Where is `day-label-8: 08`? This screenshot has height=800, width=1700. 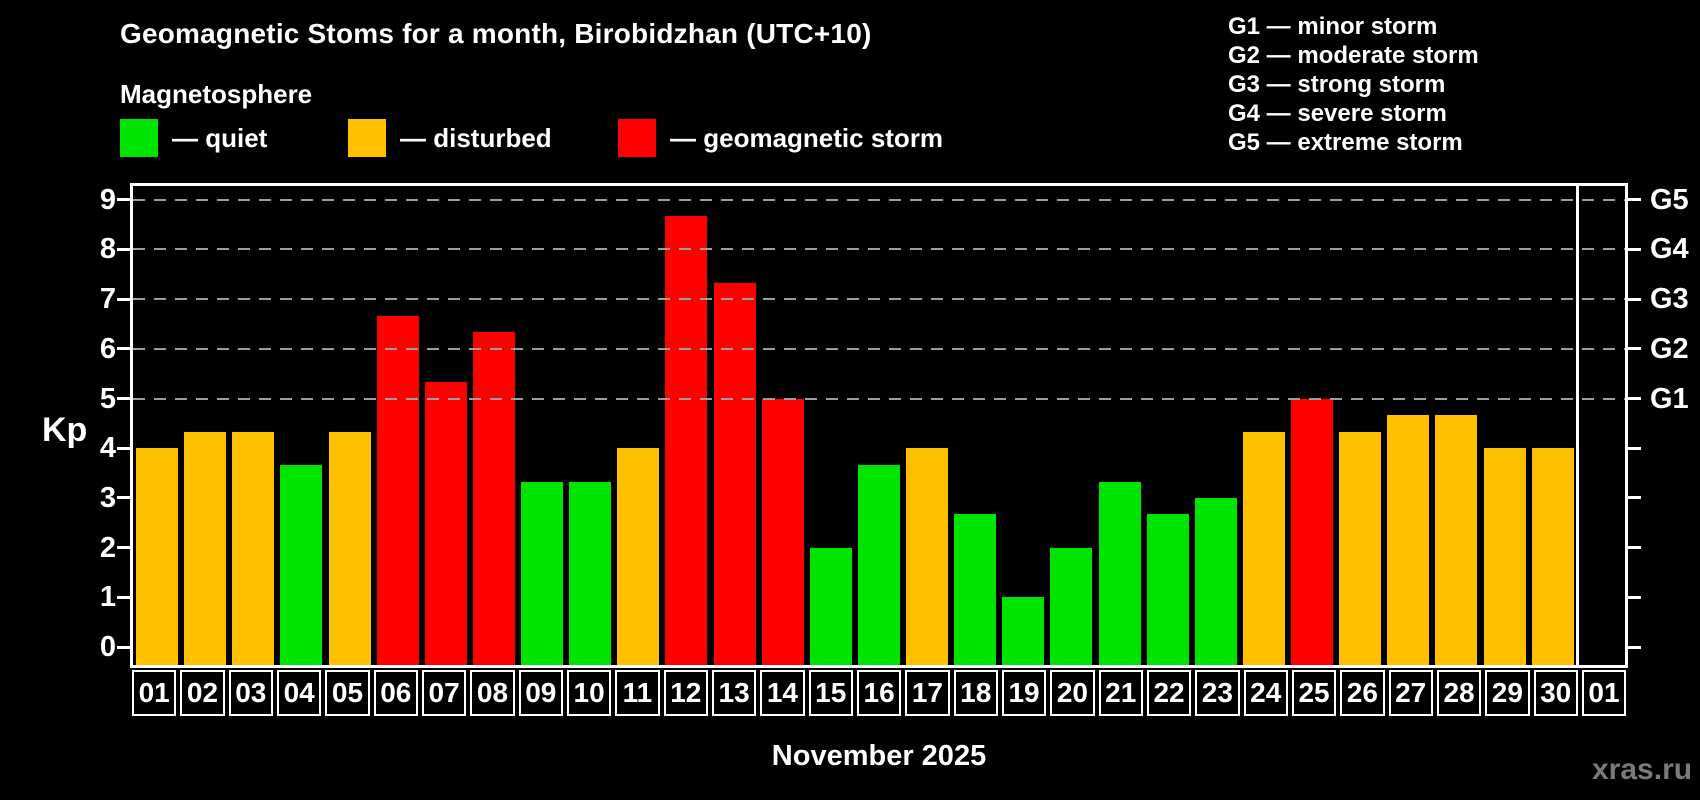
day-label-8: 08 is located at coordinates (492, 693).